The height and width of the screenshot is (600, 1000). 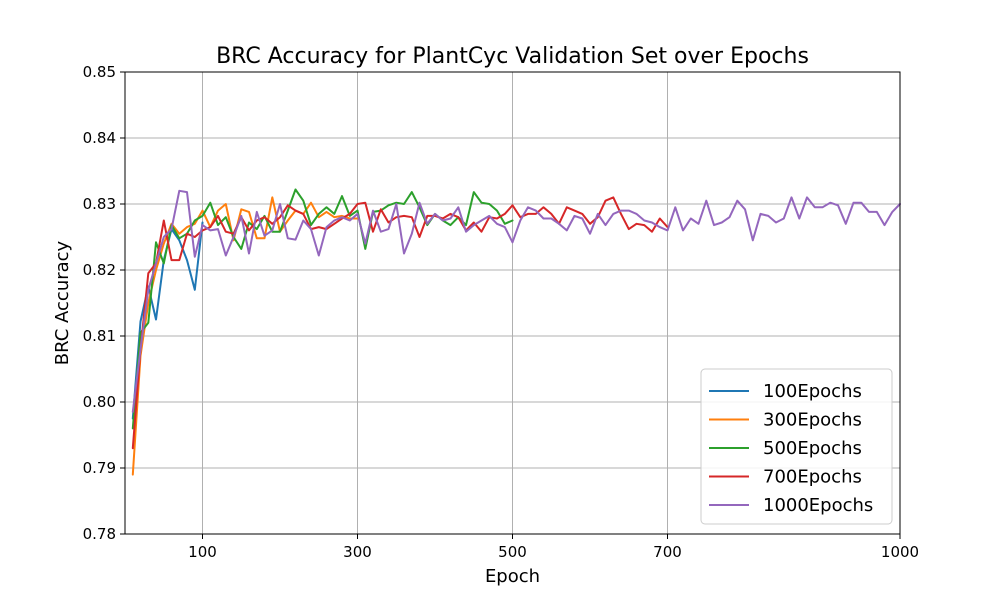 What do you see at coordinates (553, 547) in the screenshot?
I see `x-axis: 100 300 500 700 1000` at bounding box center [553, 547].